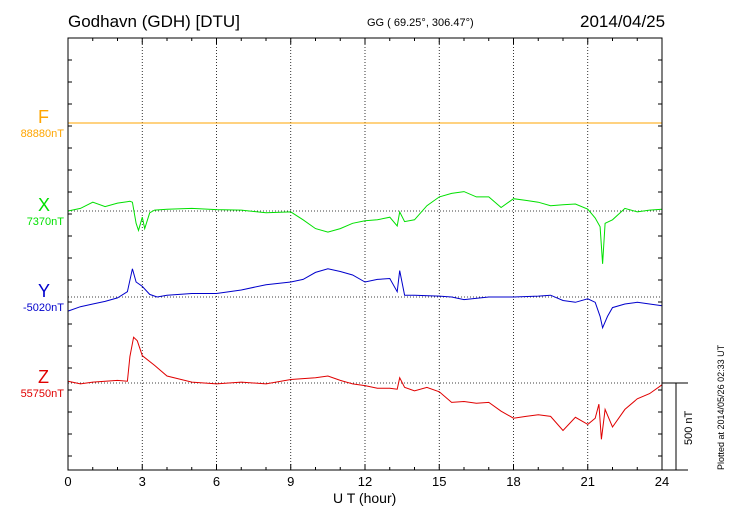  What do you see at coordinates (67, 481) in the screenshot?
I see `x-tick-label: 0` at bounding box center [67, 481].